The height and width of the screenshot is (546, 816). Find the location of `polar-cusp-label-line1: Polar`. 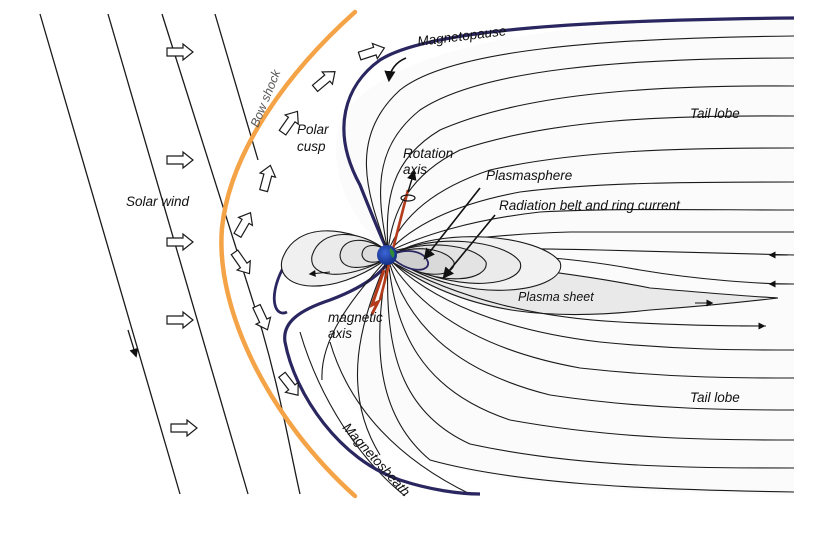

polar-cusp-label-line1: Polar is located at coordinates (313, 129).